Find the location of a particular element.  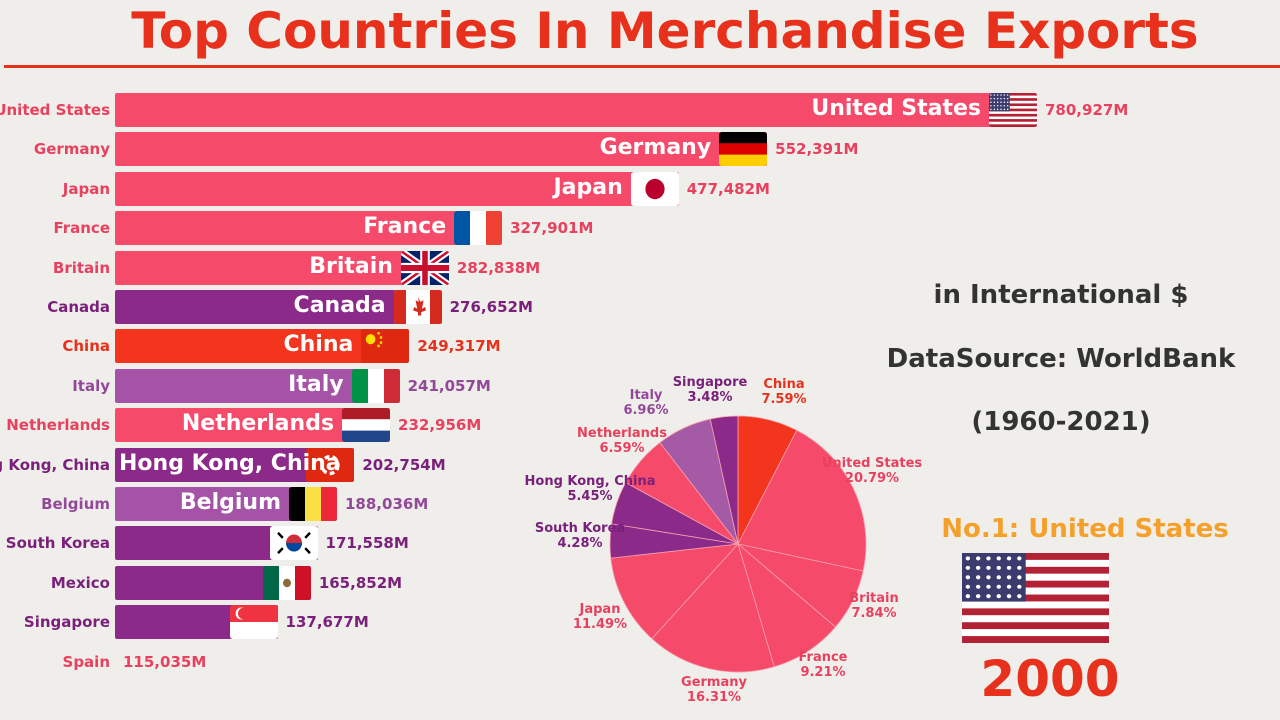

leader-flag-us-icon is located at coordinates (1035, 598).